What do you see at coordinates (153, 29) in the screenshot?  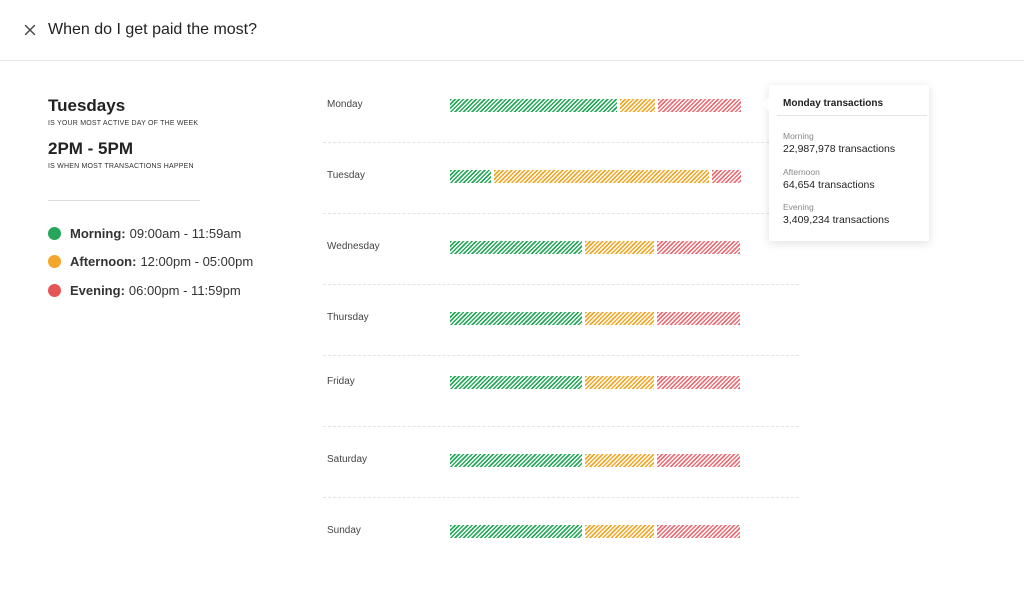 I see `page-title: When do I get paid the most?` at bounding box center [153, 29].